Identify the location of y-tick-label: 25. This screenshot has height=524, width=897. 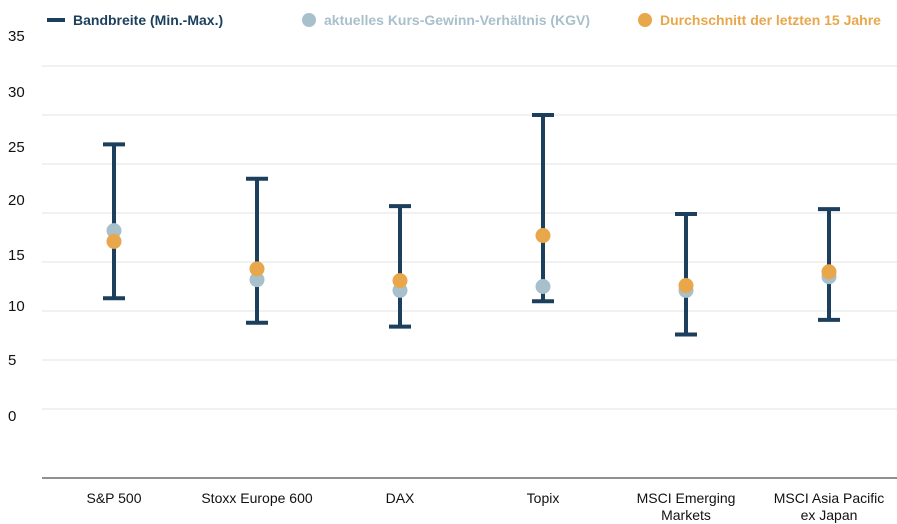
(16, 147).